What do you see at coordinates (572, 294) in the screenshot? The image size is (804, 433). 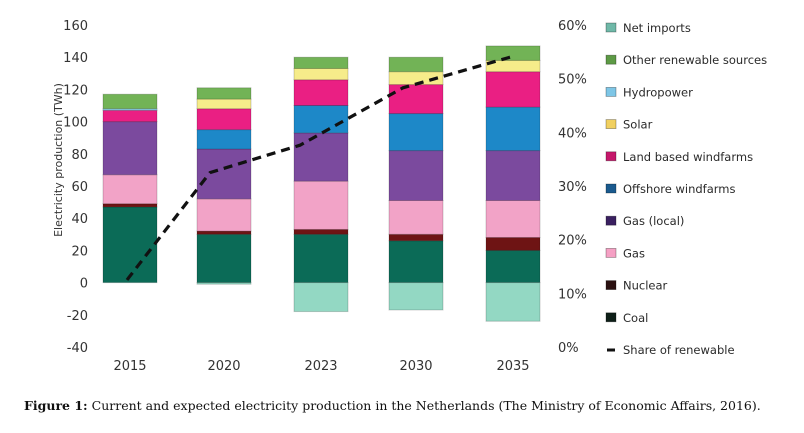 I see `y2-tick-label: 10%` at bounding box center [572, 294].